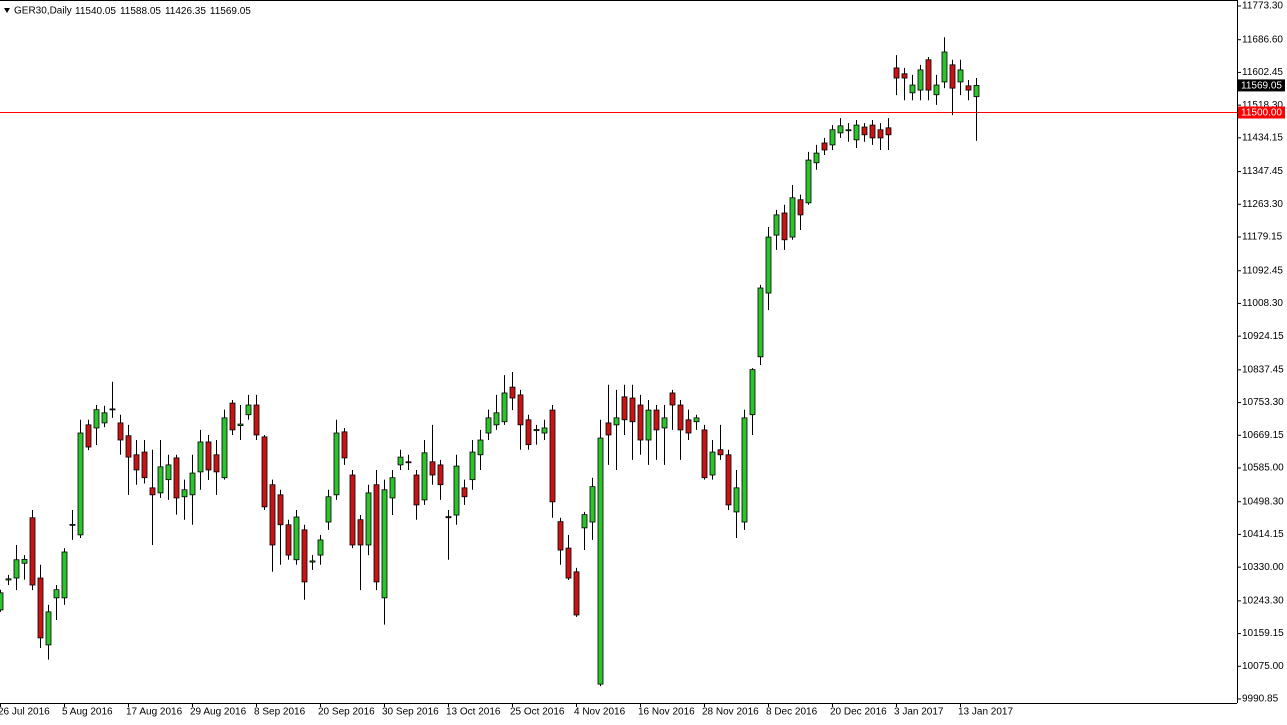 This screenshot has width=1287, height=725. What do you see at coordinates (1263, 666) in the screenshot?
I see `y-tick-label: 10075.00` at bounding box center [1263, 666].